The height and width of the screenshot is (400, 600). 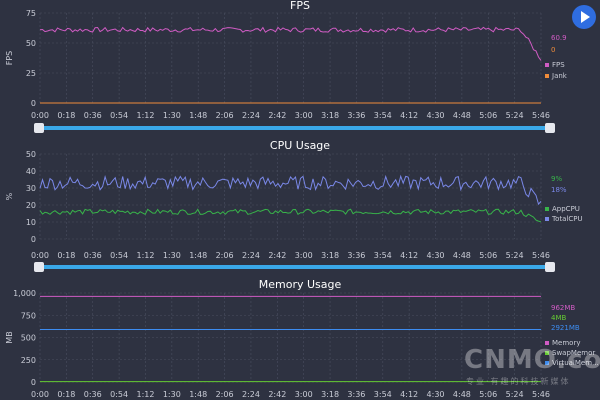 What do you see at coordinates (290, 215) in the screenshot?
I see `series-line-appcpu` at bounding box center [290, 215].